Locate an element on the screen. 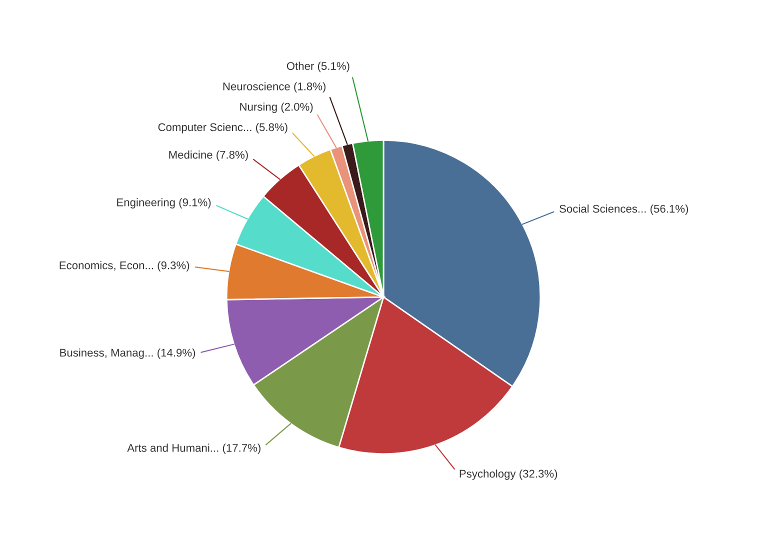  slice-label: Arts and Humani... (17.7%) is located at coordinates (193, 449).